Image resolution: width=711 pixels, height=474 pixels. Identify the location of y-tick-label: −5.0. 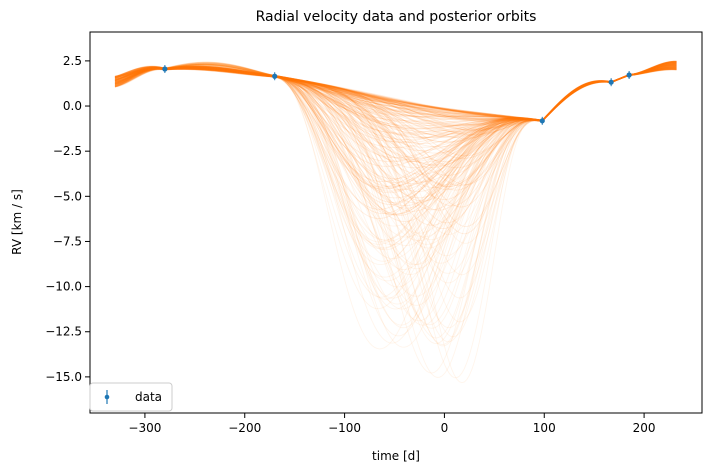
(67, 196).